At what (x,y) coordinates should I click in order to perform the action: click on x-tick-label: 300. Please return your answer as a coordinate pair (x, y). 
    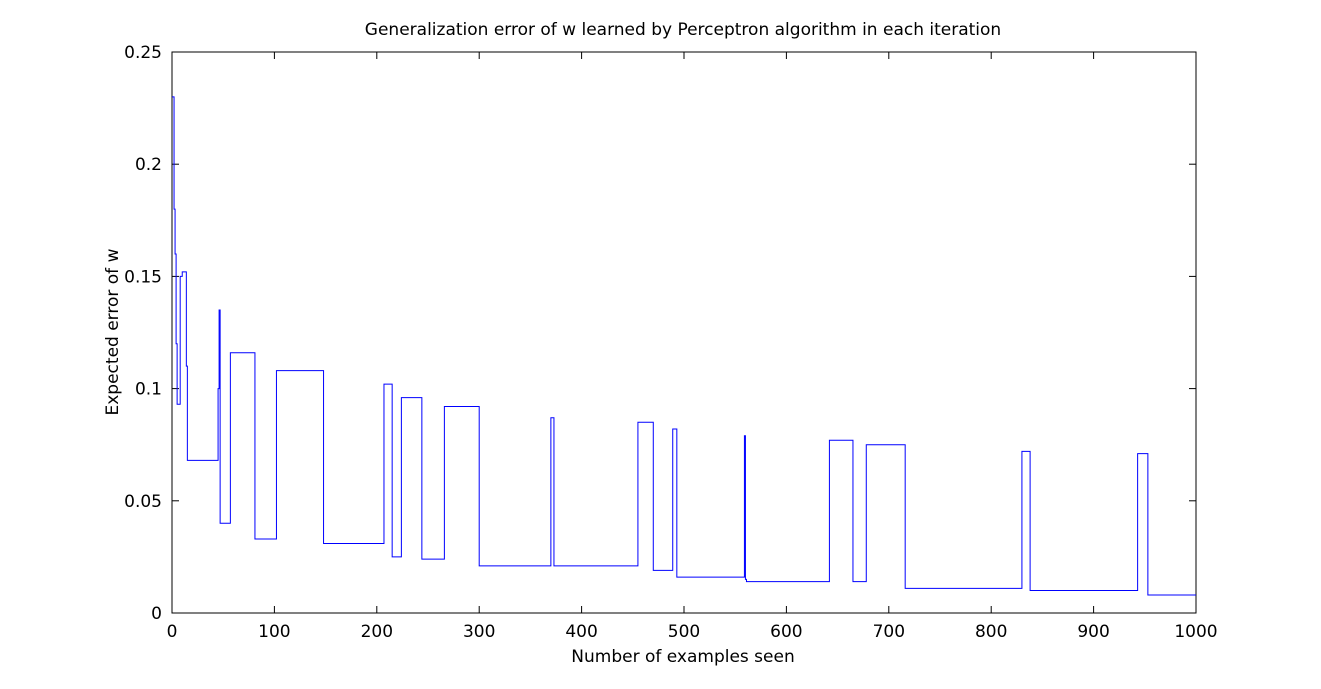
    Looking at the image, I should click on (479, 632).